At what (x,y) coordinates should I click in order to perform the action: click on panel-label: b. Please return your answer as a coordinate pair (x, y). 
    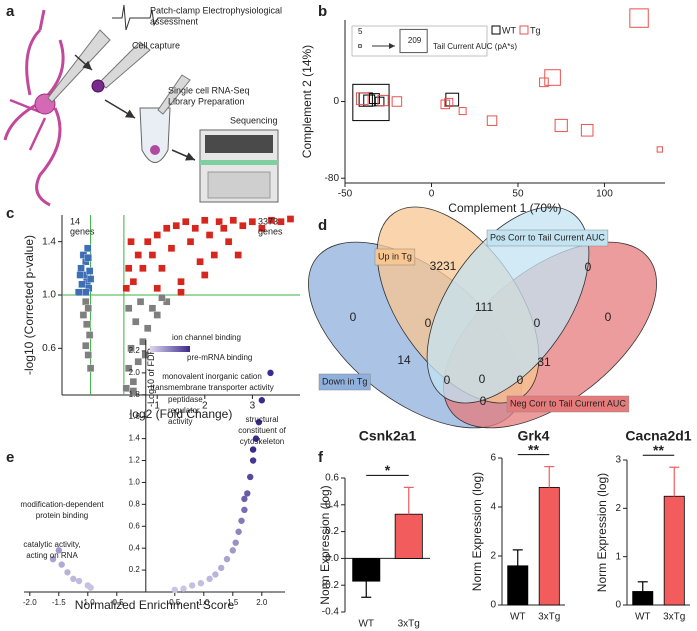
    Looking at the image, I should click on (322, 11).